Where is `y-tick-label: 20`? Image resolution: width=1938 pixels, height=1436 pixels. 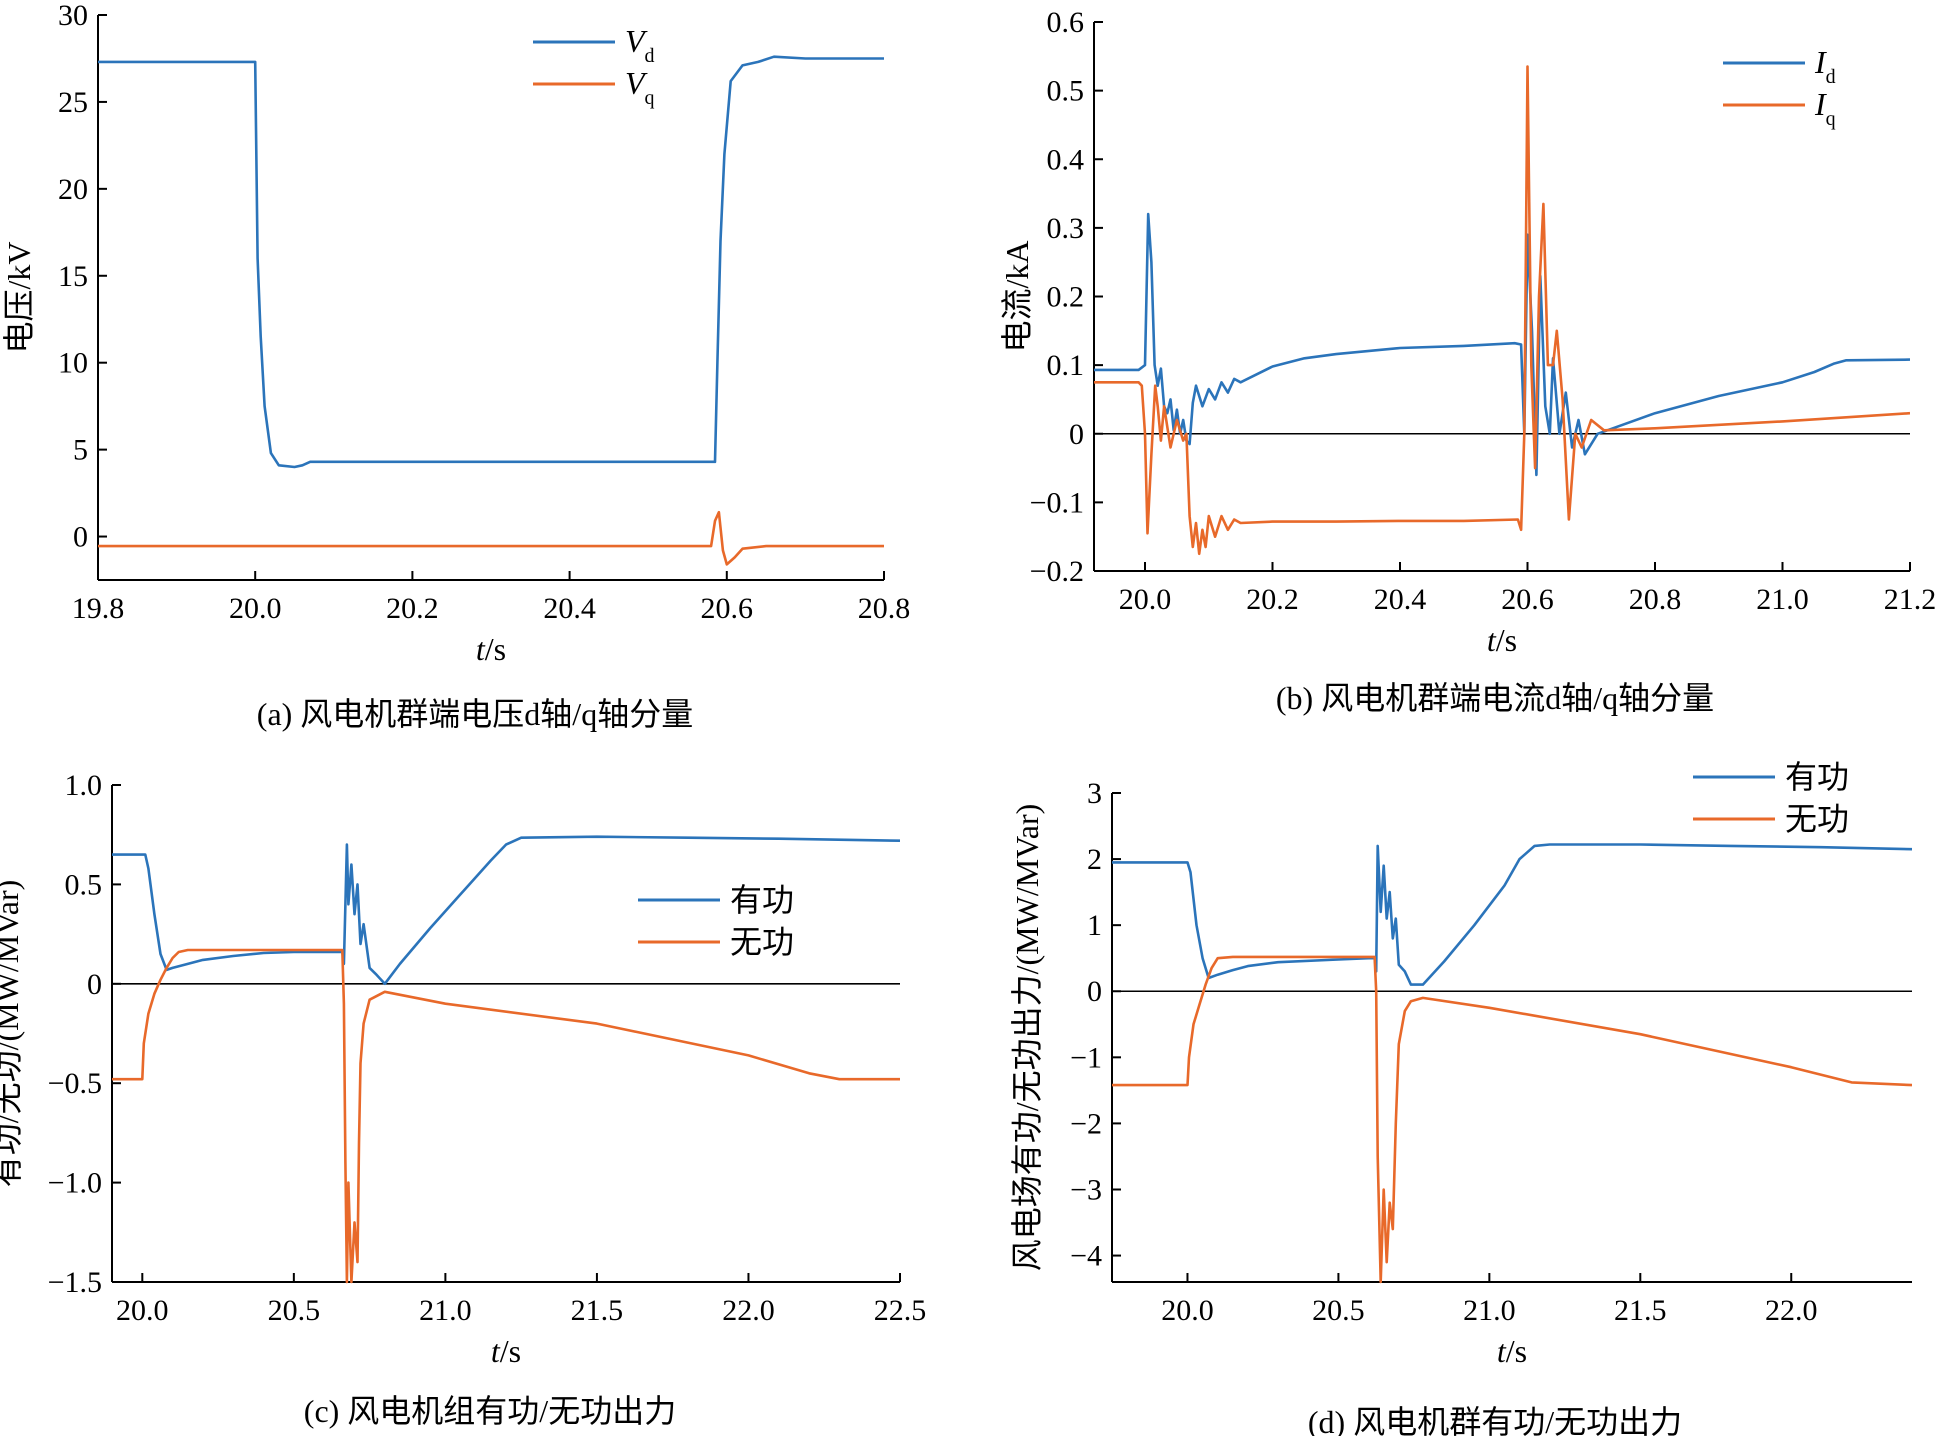
y-tick-label: 20 is located at coordinates (73, 189).